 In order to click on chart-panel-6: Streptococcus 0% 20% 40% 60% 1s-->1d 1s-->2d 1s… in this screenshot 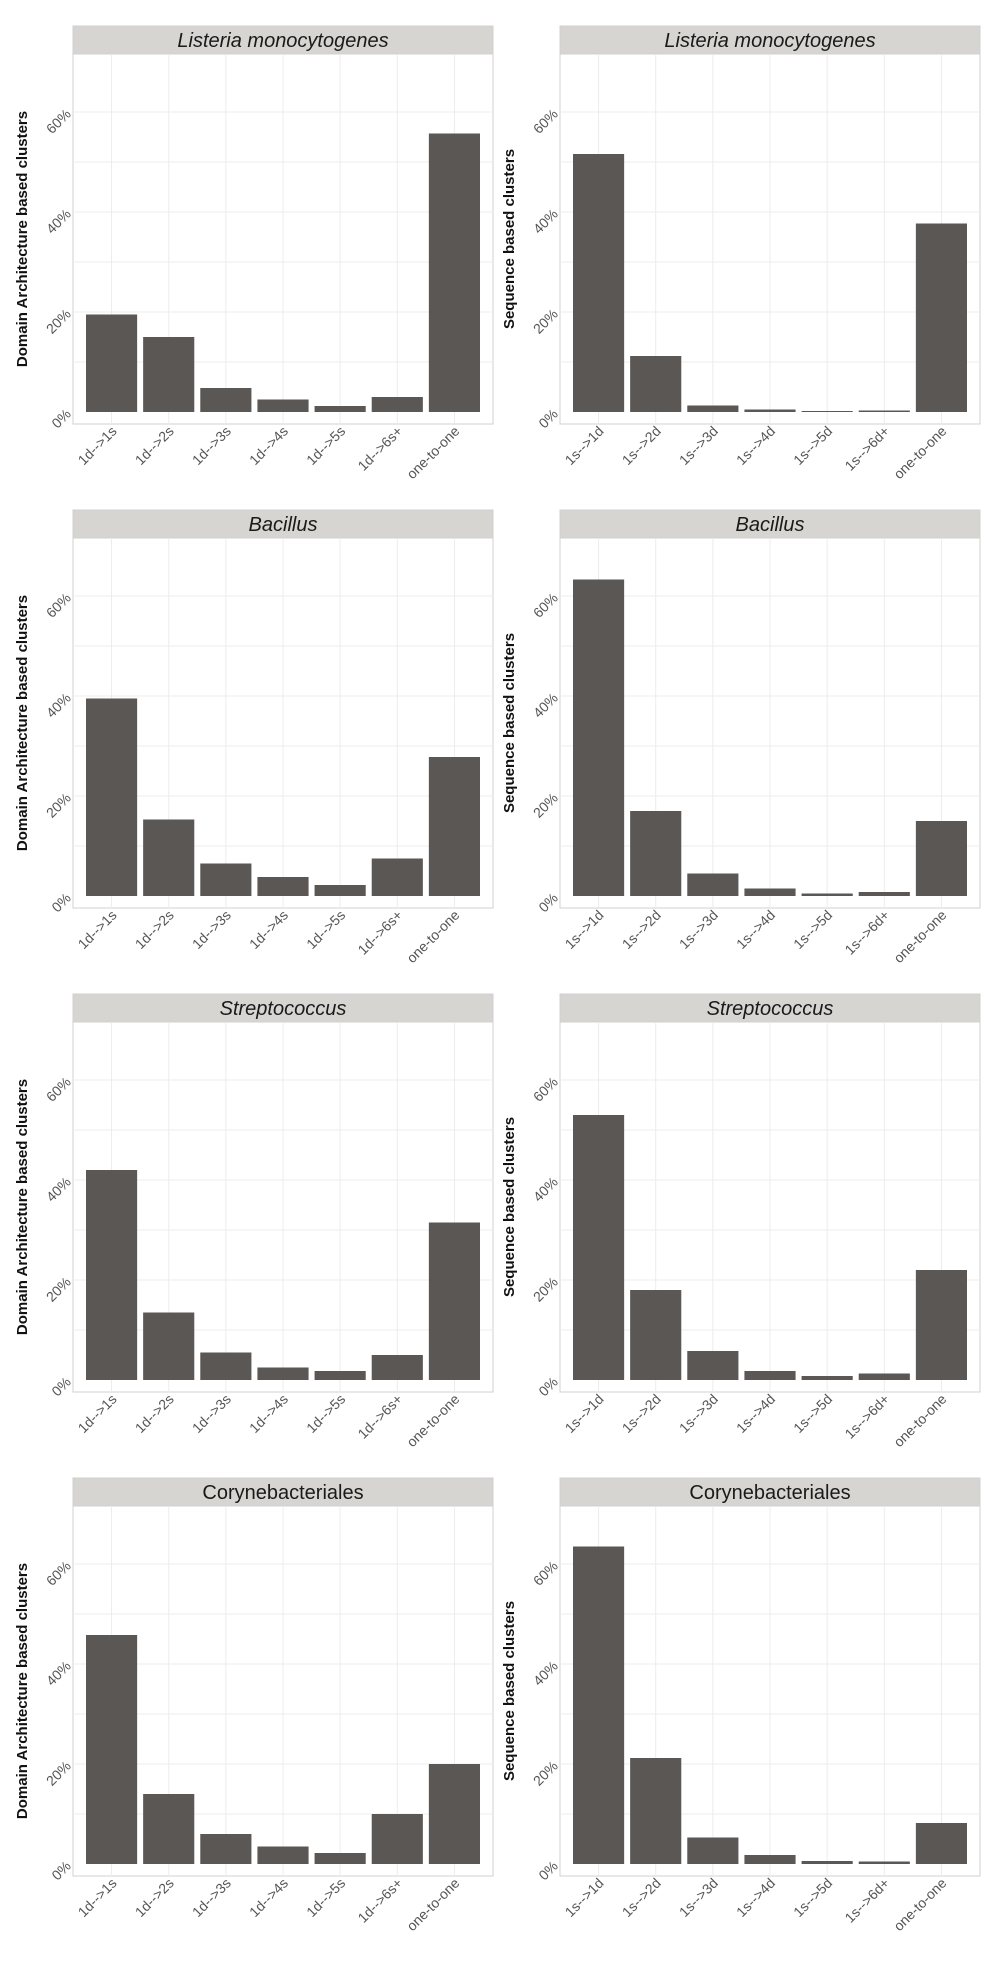, I will do `click(741, 1221)`.